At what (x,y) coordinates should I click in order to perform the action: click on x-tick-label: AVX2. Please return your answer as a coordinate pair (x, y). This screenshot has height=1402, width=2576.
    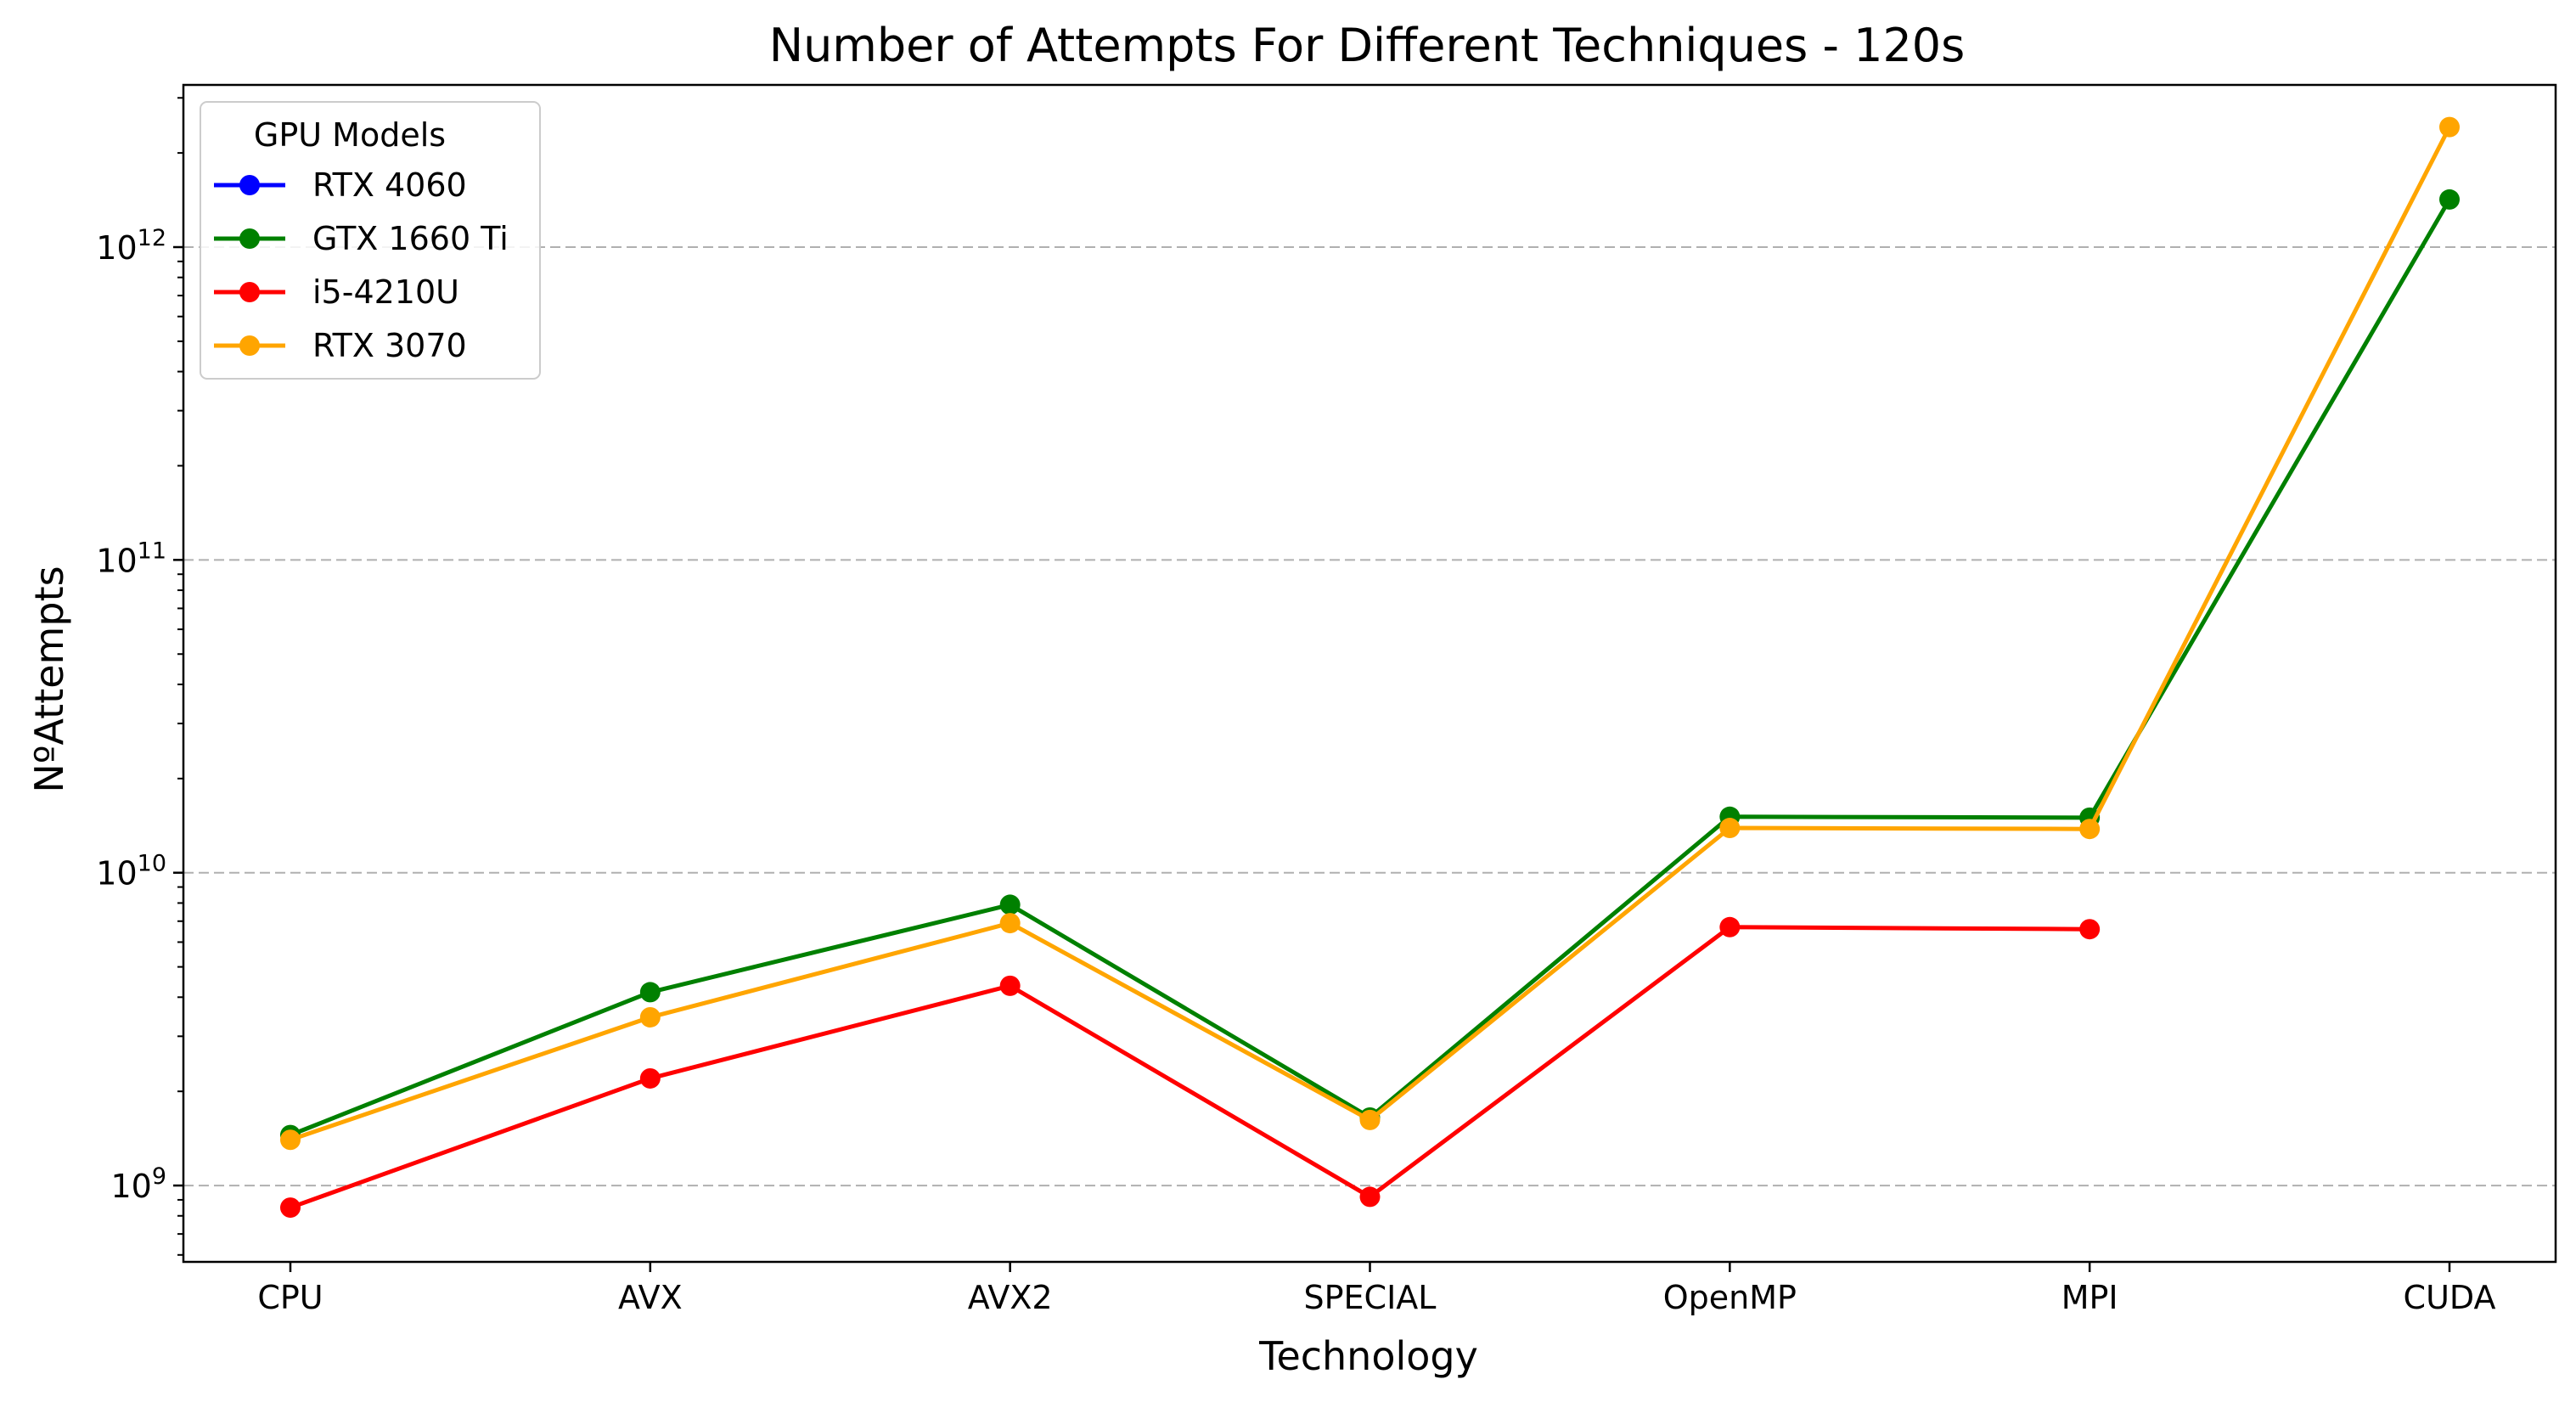
    Looking at the image, I should click on (1010, 1297).